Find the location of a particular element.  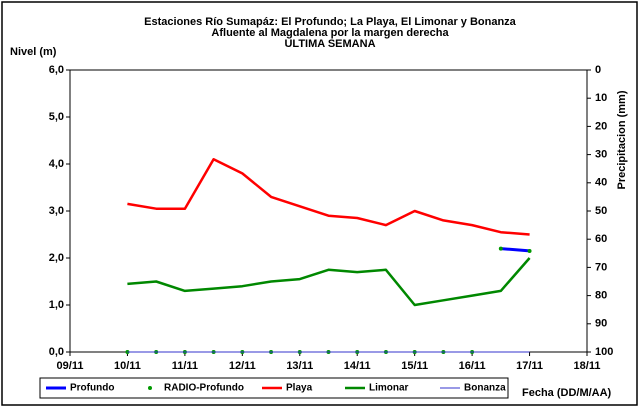

y-tick-label: 3,0 is located at coordinates (56, 211).